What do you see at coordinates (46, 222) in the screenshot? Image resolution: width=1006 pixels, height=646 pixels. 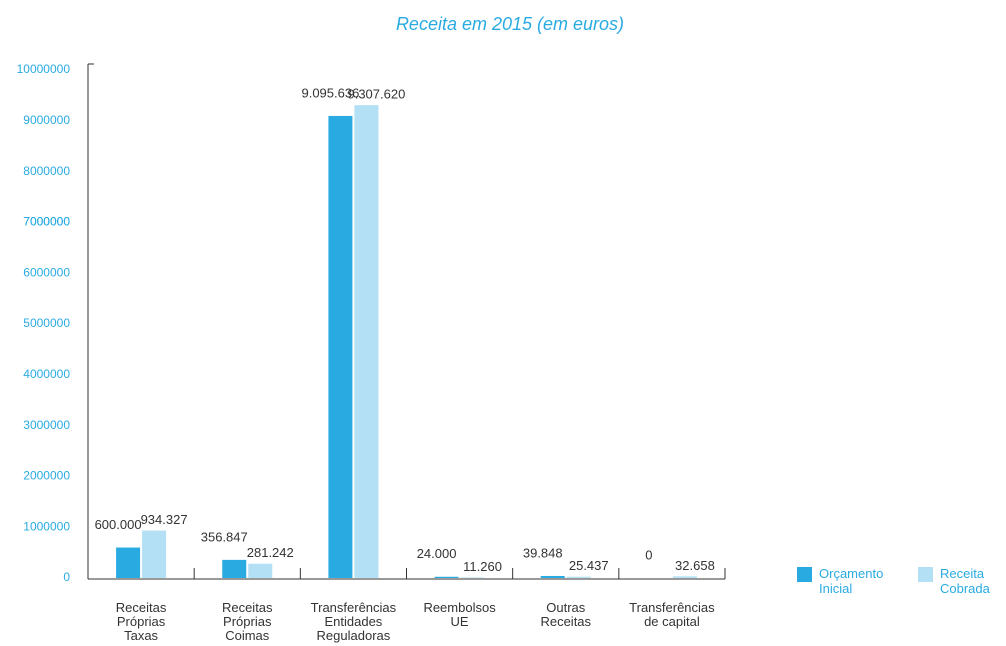 I see `y-tick-label: 7000000` at bounding box center [46, 222].